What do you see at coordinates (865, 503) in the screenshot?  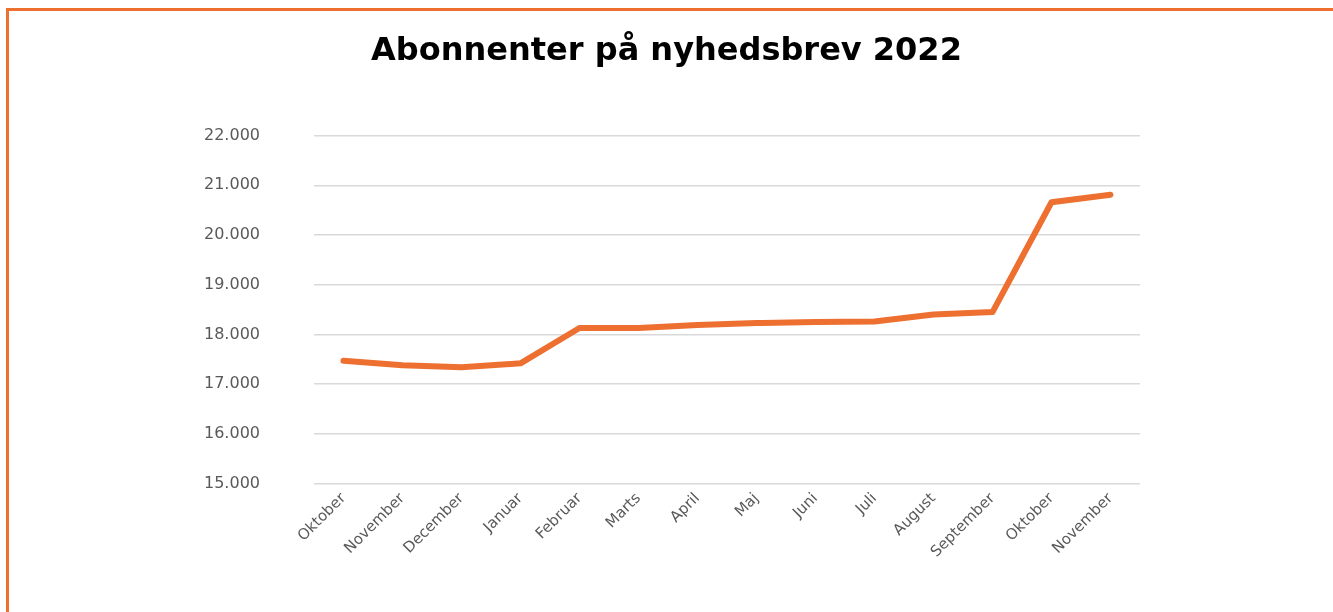 I see `x-tick-label: Juli` at bounding box center [865, 503].